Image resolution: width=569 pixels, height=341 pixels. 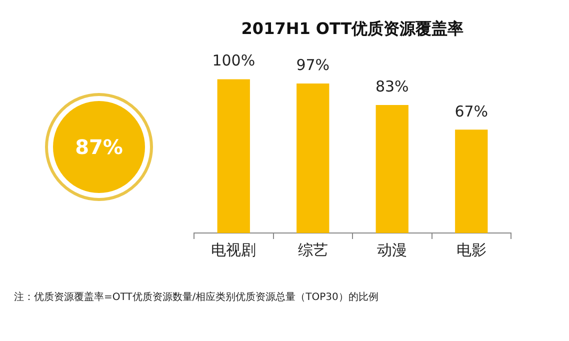 What do you see at coordinates (196, 297) in the screenshot?
I see `text: 注：优质资源覆盖率=OTT优质资源数量/相应类别优质资源总量（TOP30）的比例` at bounding box center [196, 297].